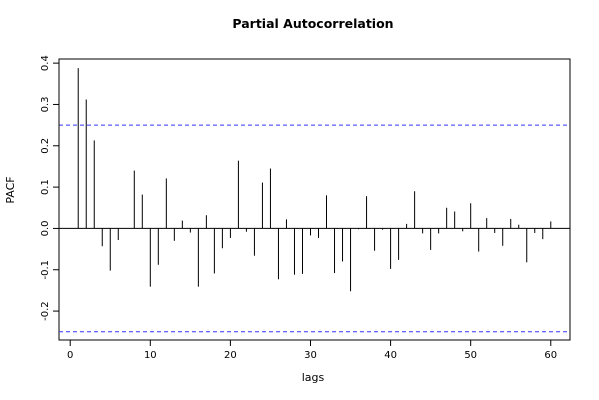 The image size is (599, 400). Describe the element at coordinates (45, 63) in the screenshot. I see `y-tick-label: 0.4` at that location.